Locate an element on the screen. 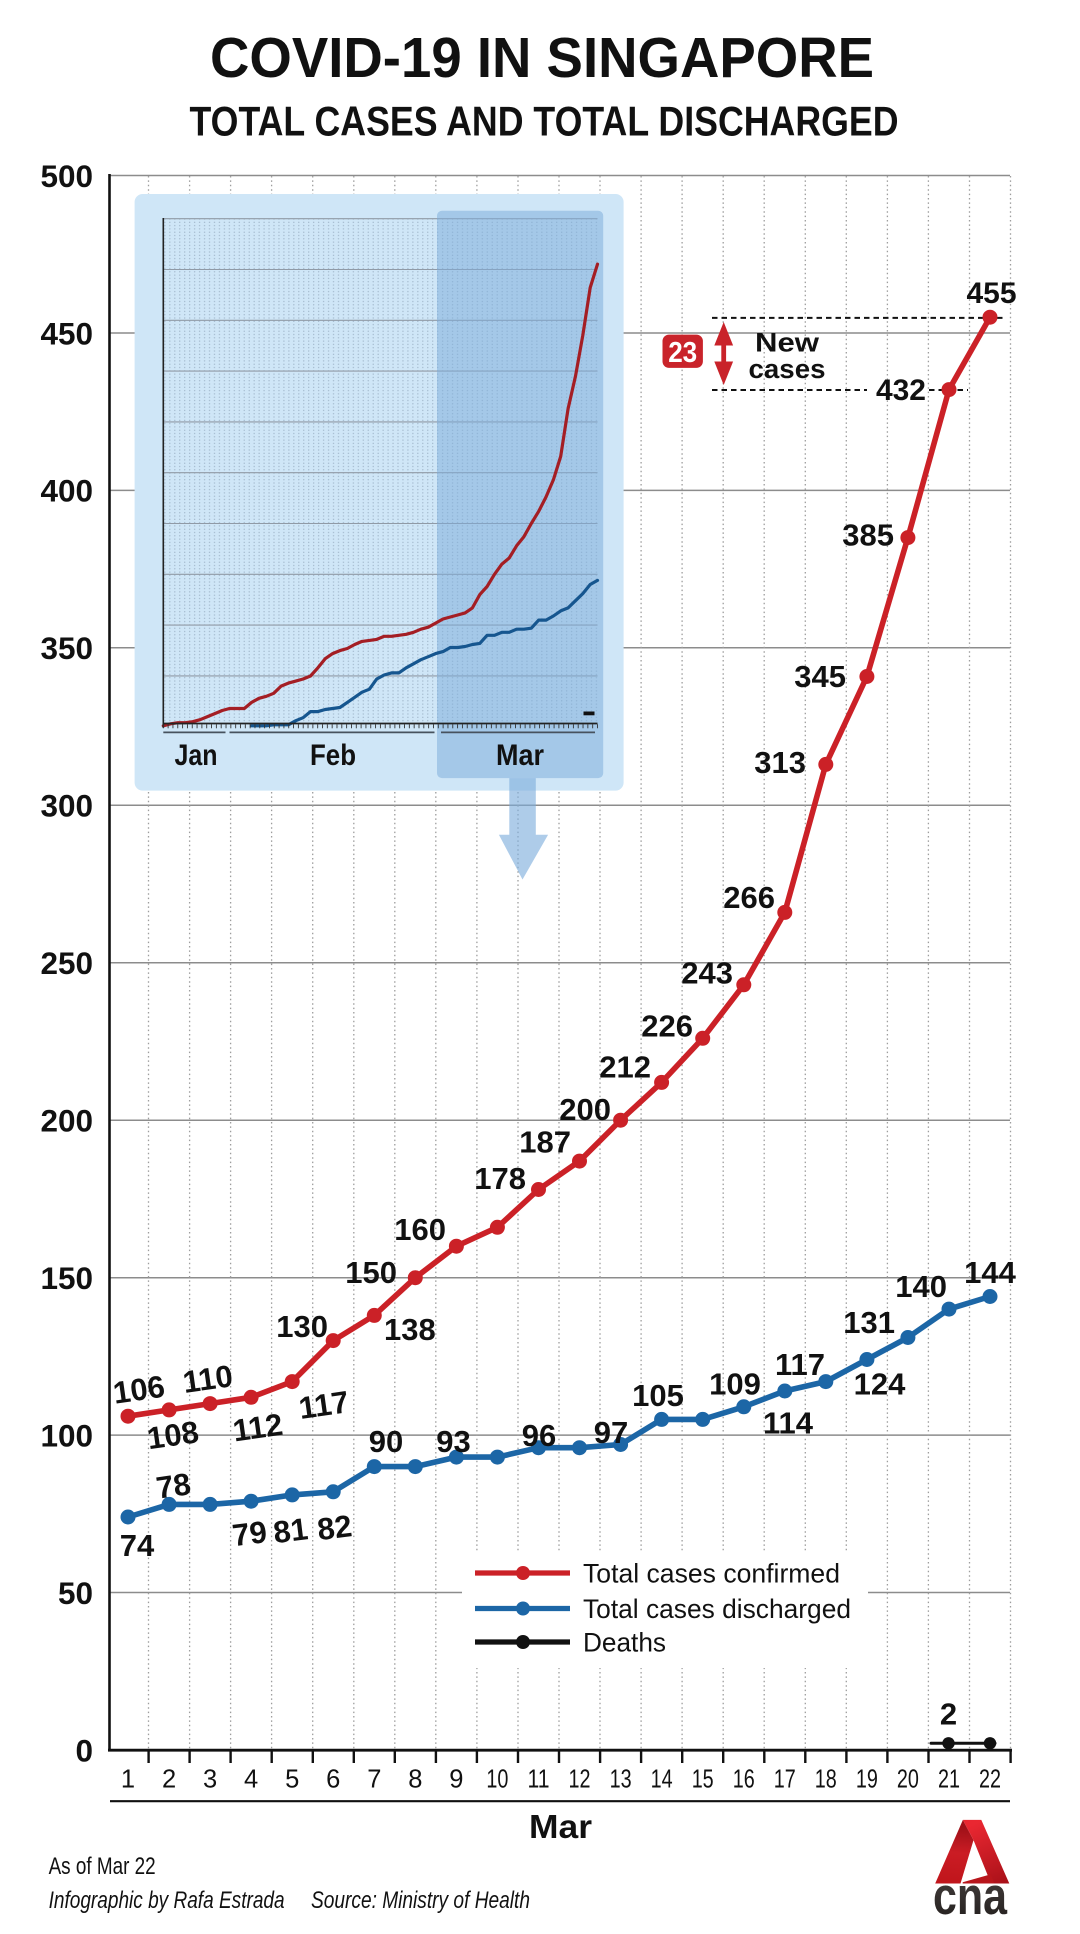 This screenshot has width=1080, height=1934. svg-text: 0 is located at coordinates (84, 1750).